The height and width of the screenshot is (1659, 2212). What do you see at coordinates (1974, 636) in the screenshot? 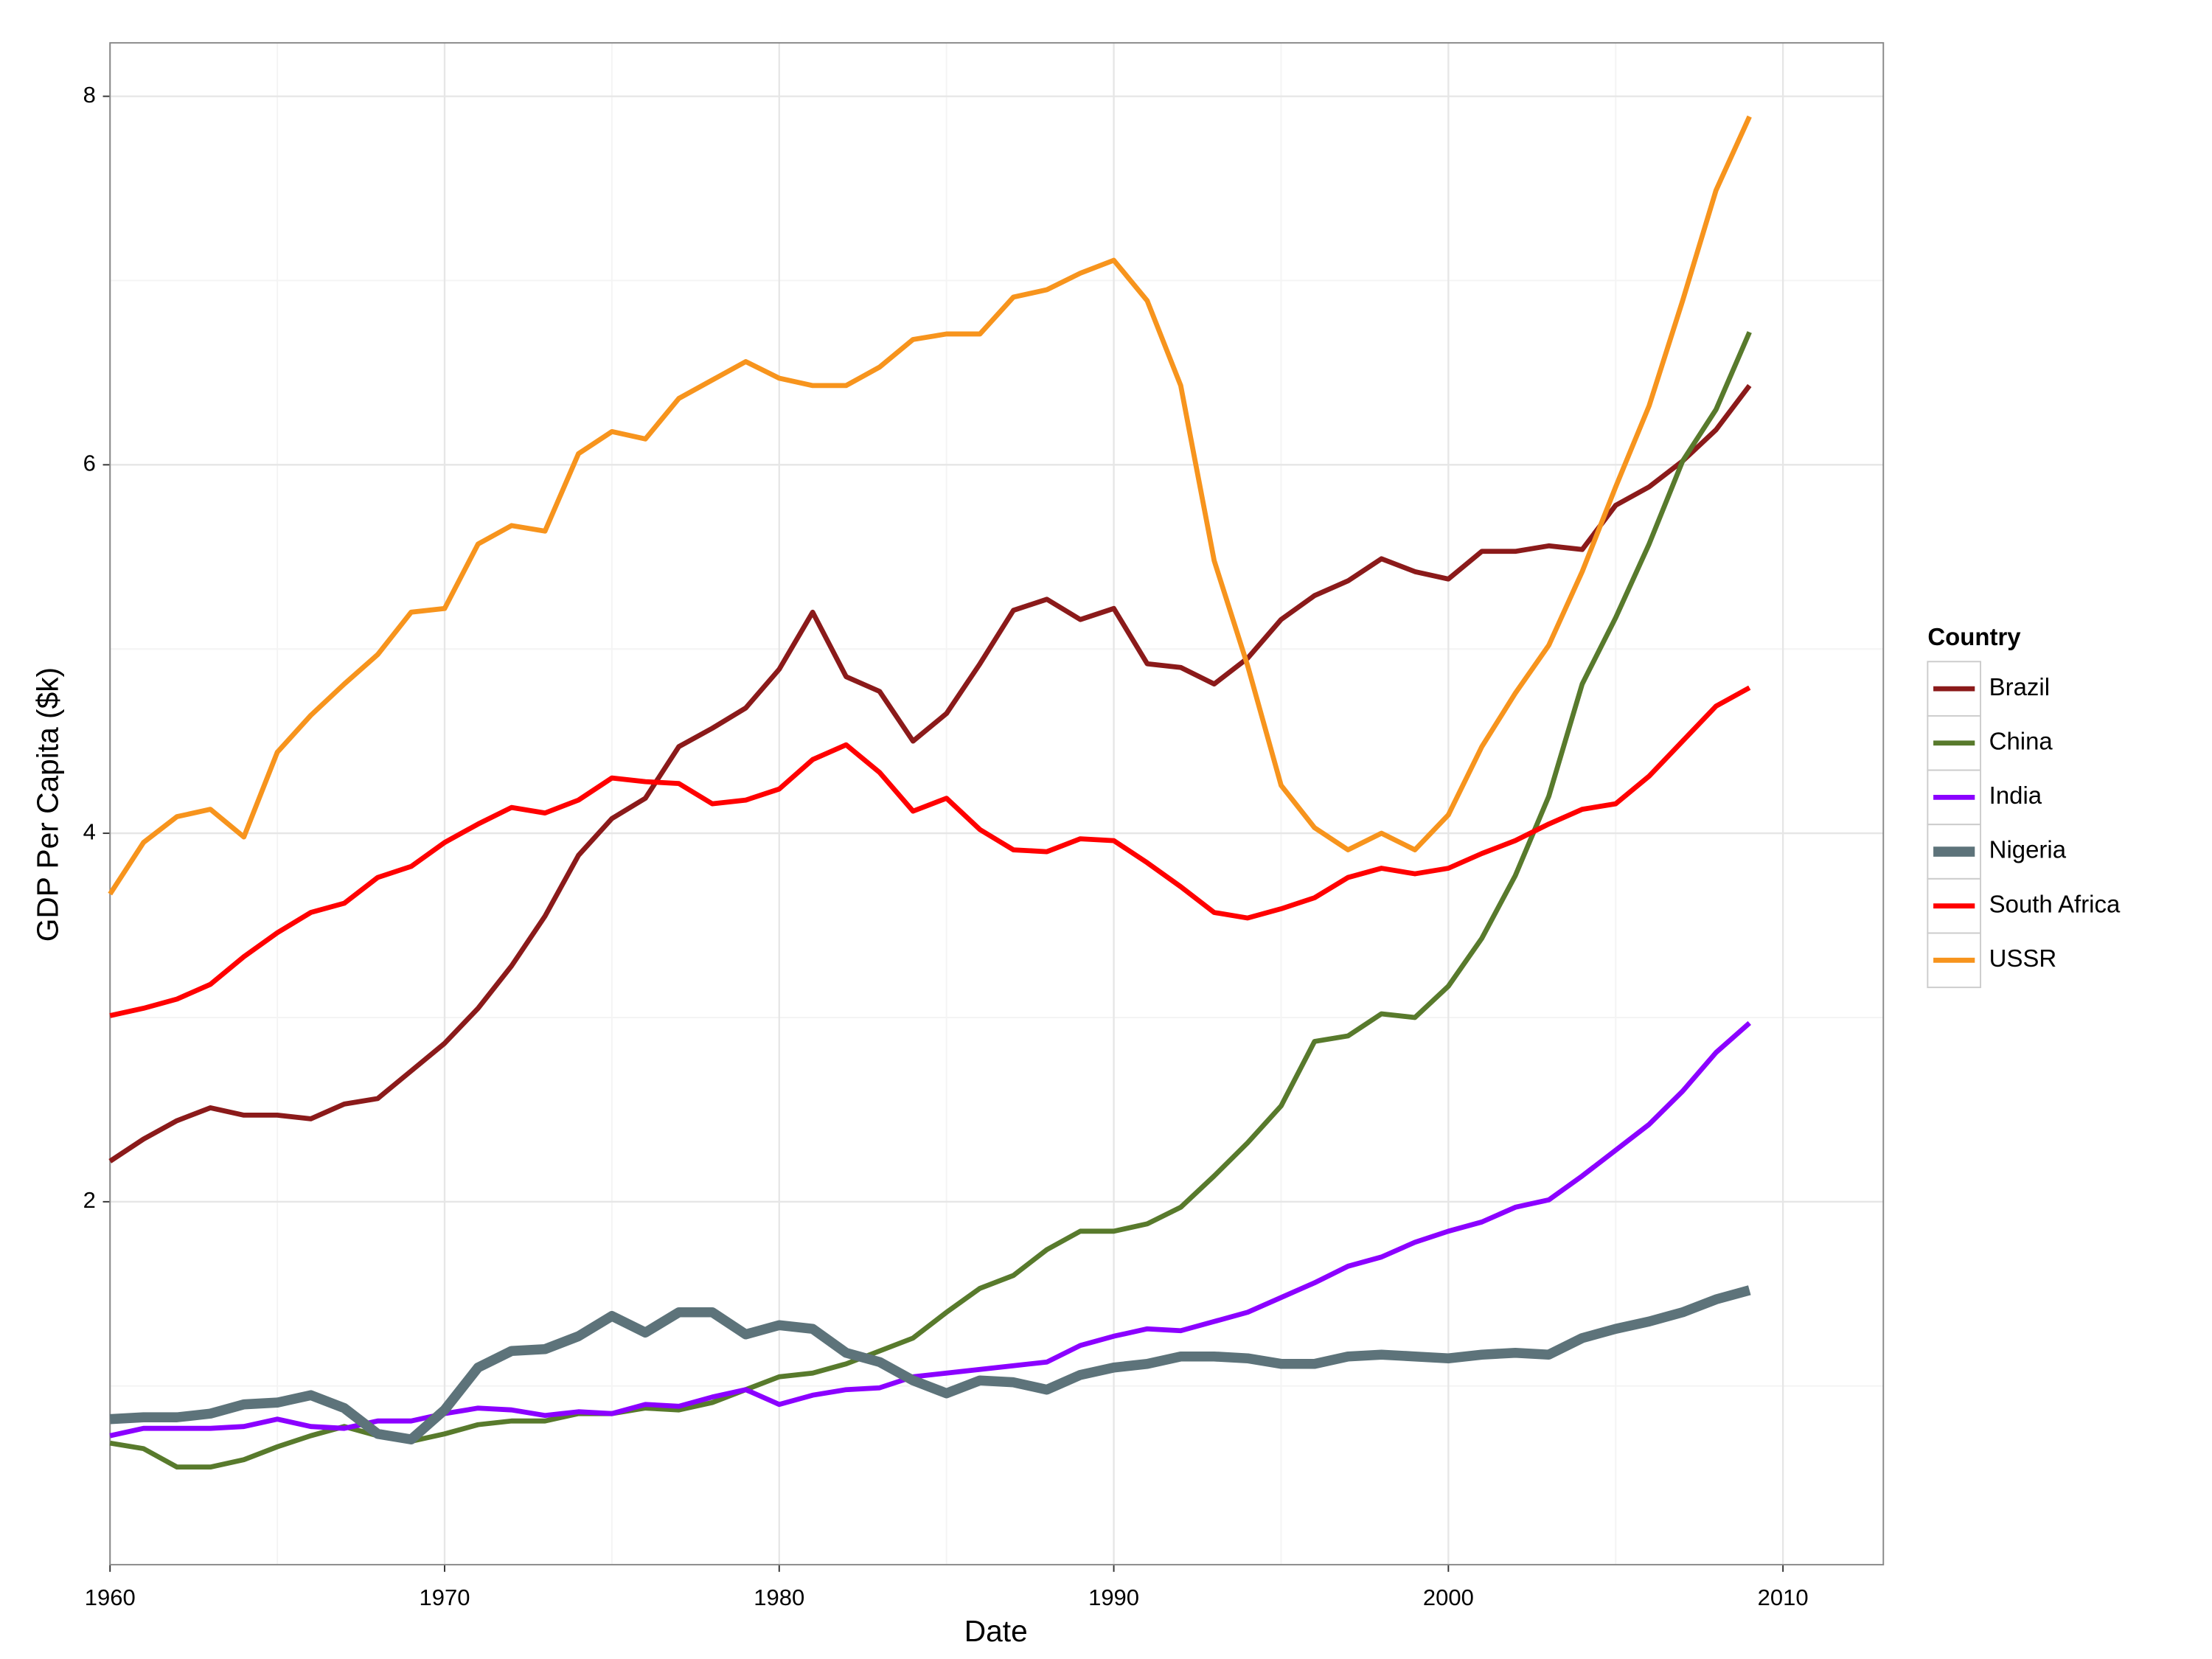
I see `legend-title: Country` at bounding box center [1974, 636].